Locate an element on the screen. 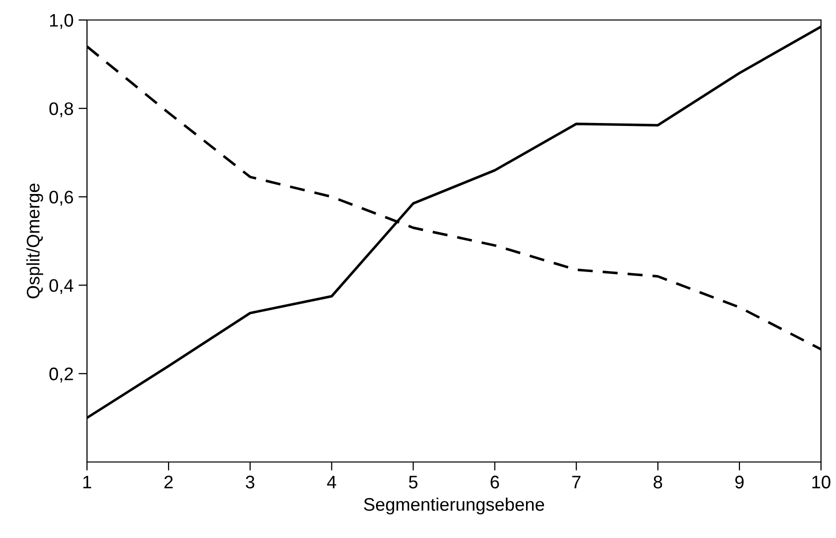 Image resolution: width=836 pixels, height=538 pixels. x-tick-label: 5 is located at coordinates (413, 482).